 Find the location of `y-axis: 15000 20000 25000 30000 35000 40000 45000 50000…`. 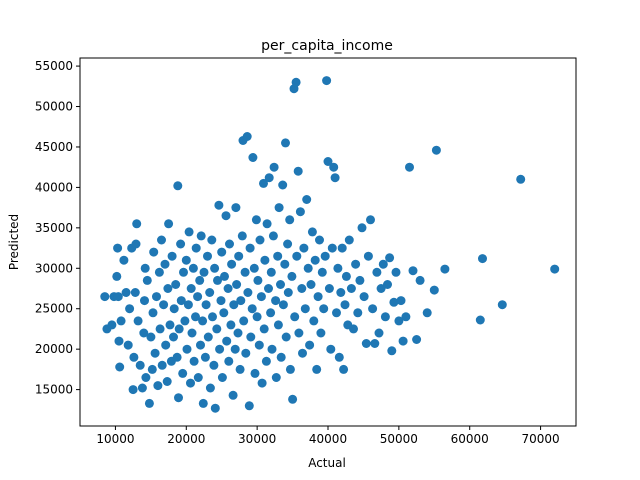

y-axis: 15000 20000 25000 30000 35000 40000 45000 50000… is located at coordinates (57, 228).